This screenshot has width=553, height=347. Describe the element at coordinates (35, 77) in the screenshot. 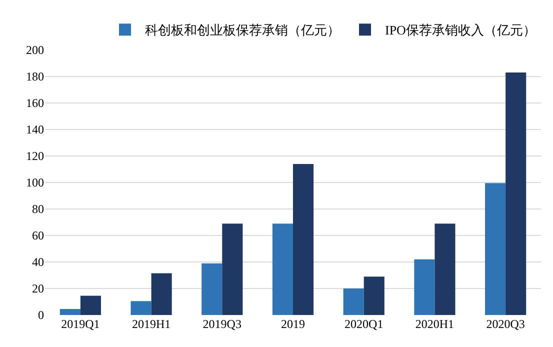

I see `y-tick-label: 180` at that location.